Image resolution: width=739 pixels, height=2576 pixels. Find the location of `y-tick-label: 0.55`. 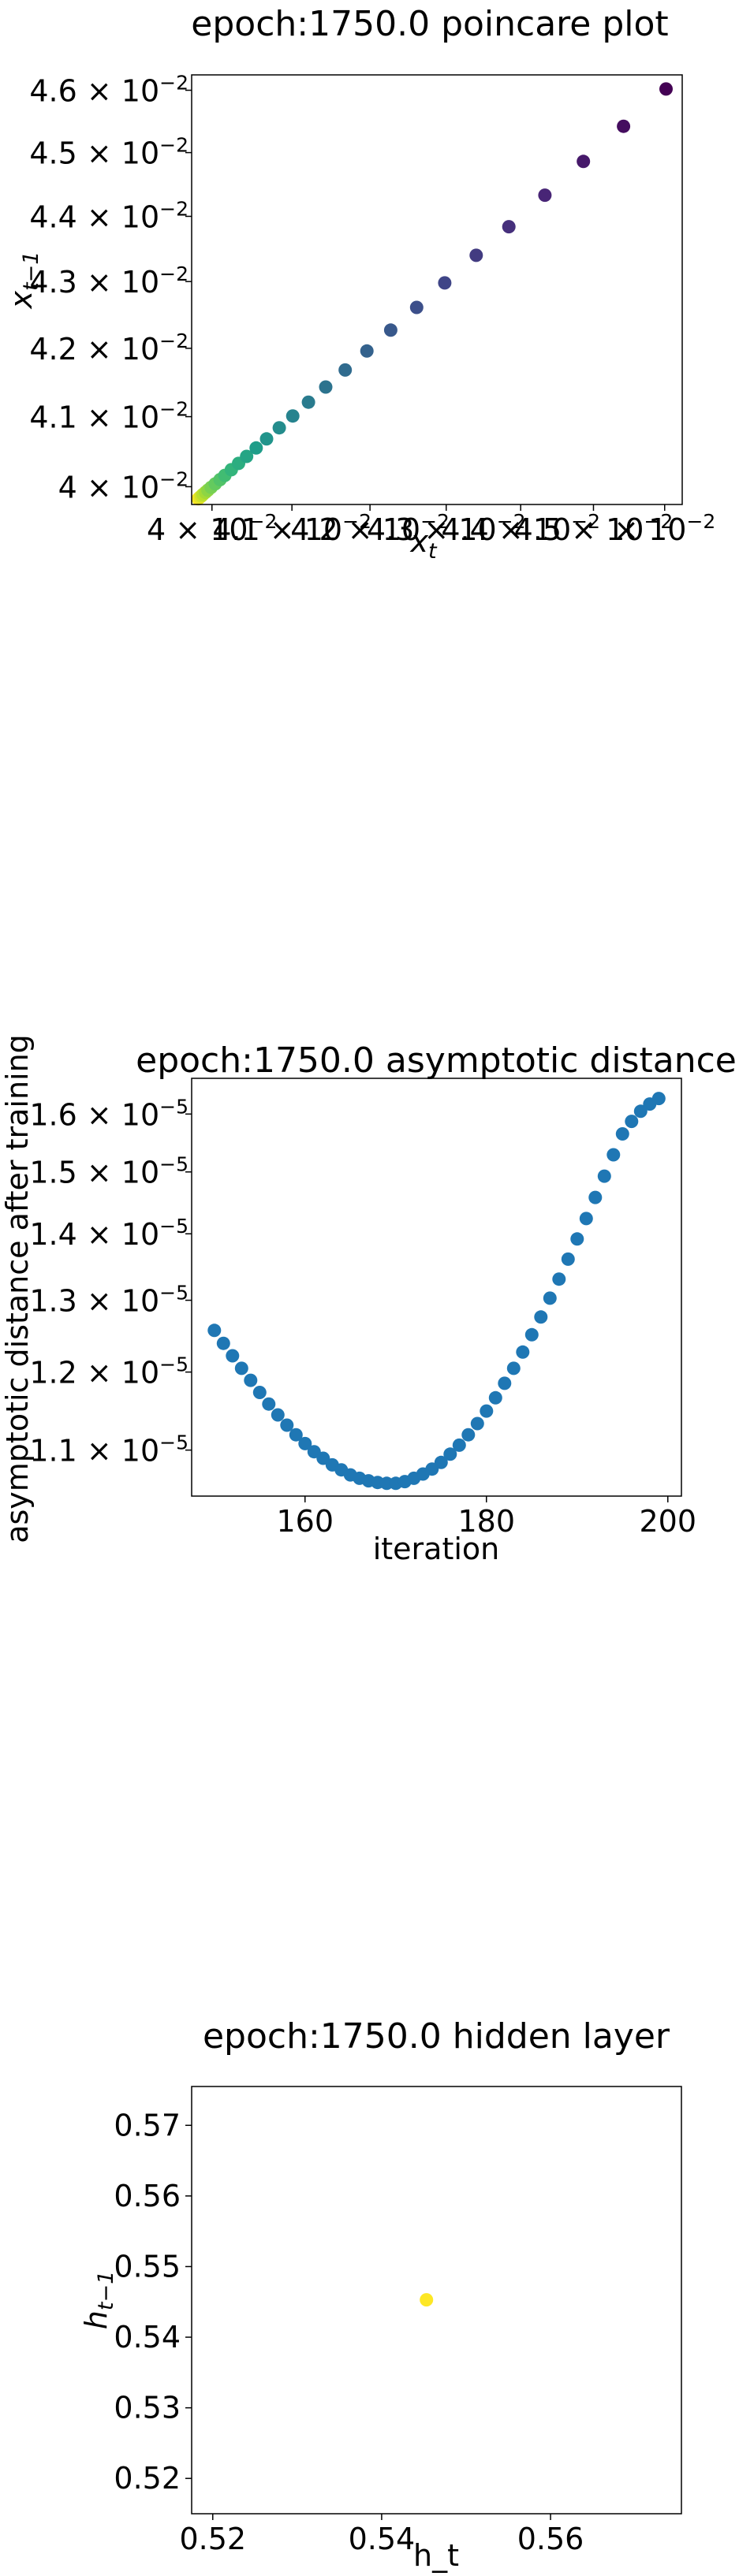

y-tick-label: 0.55 is located at coordinates (147, 2266).